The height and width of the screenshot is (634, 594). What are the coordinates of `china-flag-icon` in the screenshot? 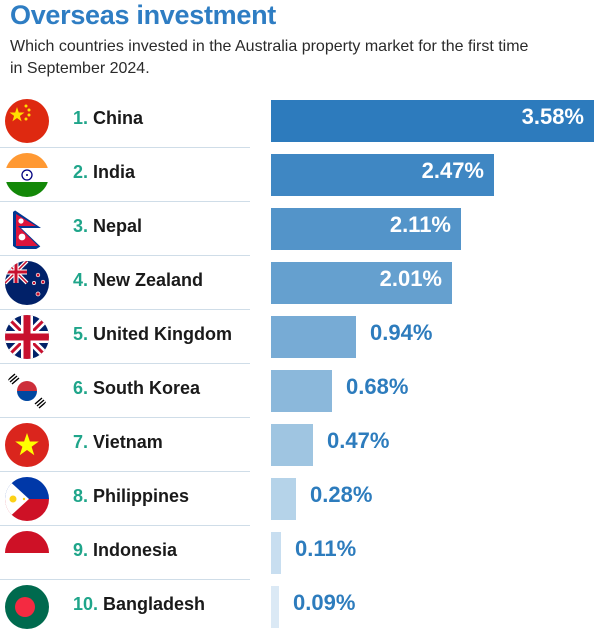 It's located at (27, 121).